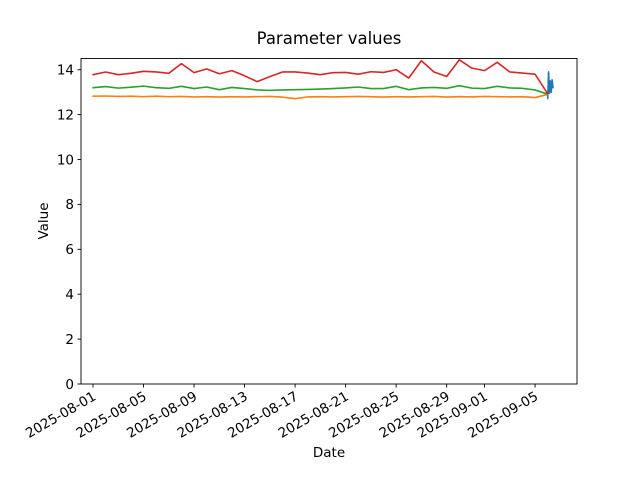  What do you see at coordinates (320, 89) in the screenshot?
I see `series-line-green` at bounding box center [320, 89].